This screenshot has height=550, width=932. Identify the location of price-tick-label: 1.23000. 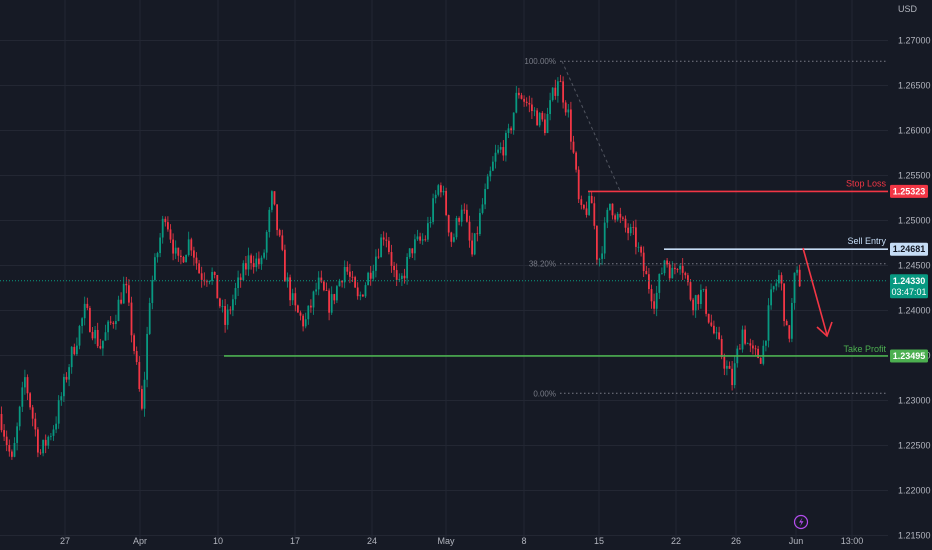
(914, 401).